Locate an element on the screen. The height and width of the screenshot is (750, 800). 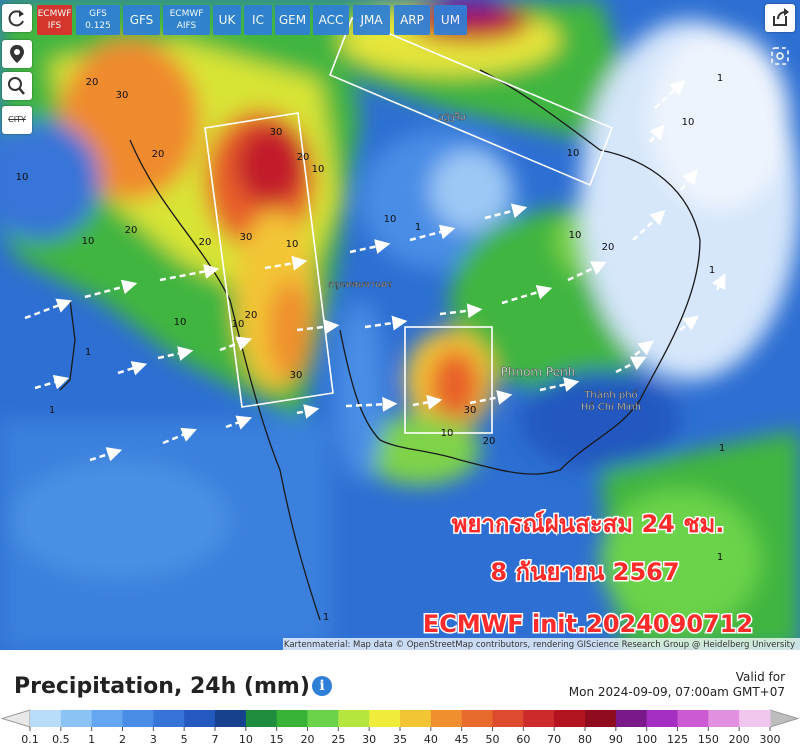
model-button: UM is located at coordinates (450, 20).